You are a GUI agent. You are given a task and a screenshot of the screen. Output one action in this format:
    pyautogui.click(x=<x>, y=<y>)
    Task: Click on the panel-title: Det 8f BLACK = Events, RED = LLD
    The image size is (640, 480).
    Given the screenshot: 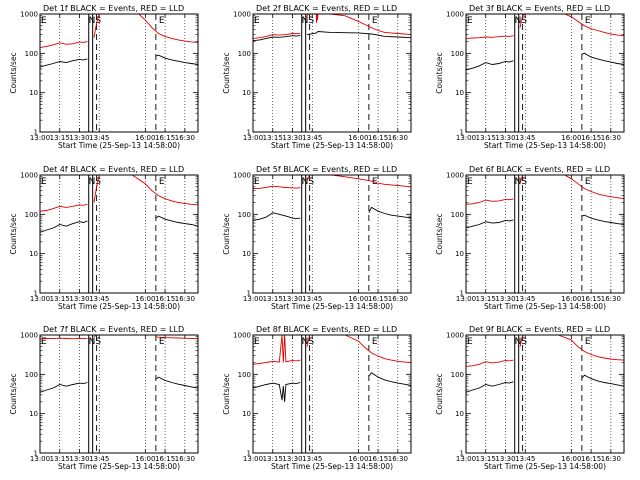 What is the action you would take?
    pyautogui.click(x=326, y=329)
    